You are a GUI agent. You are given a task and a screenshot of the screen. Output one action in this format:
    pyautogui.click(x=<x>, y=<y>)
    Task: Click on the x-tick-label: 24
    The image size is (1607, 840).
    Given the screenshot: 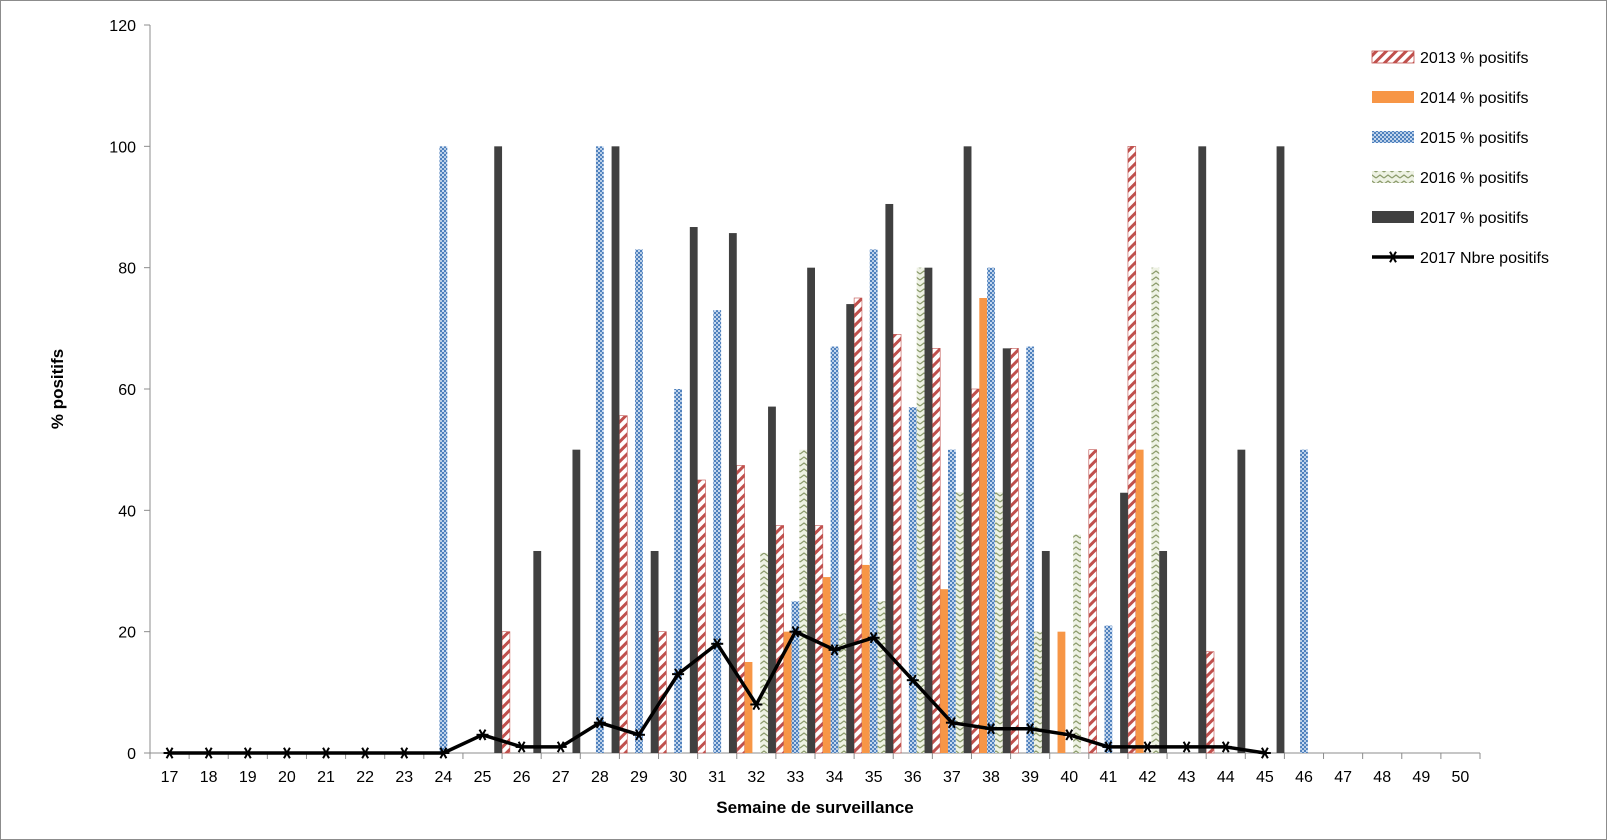 What is the action you would take?
    pyautogui.click(x=443, y=777)
    